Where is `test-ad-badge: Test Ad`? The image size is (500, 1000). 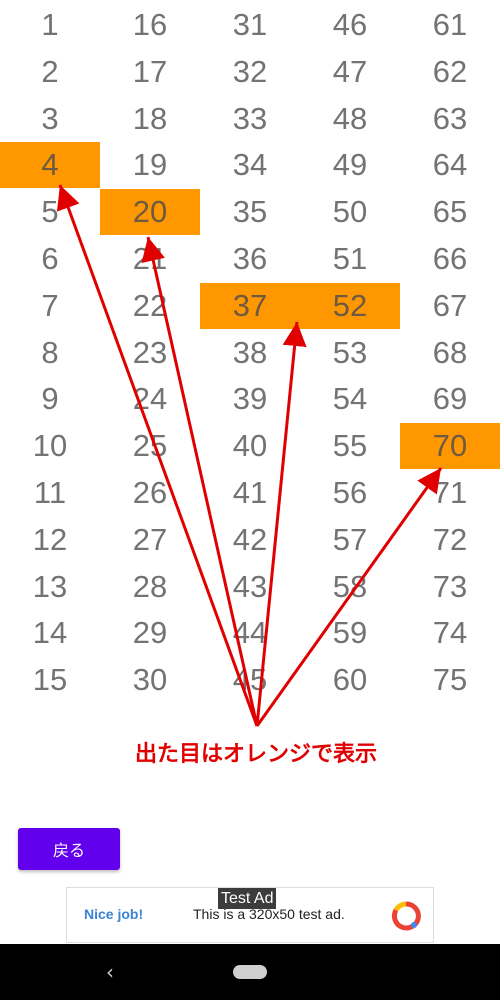
test-ad-badge: Test Ad is located at coordinates (247, 898).